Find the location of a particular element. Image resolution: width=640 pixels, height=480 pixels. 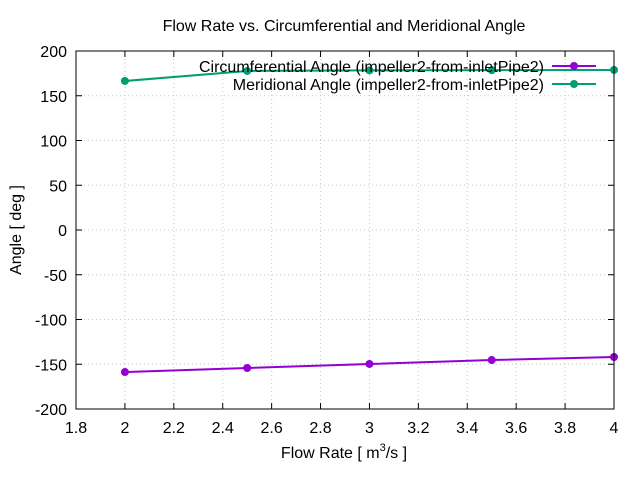

y-tick-label: 50 is located at coordinates (58, 186).